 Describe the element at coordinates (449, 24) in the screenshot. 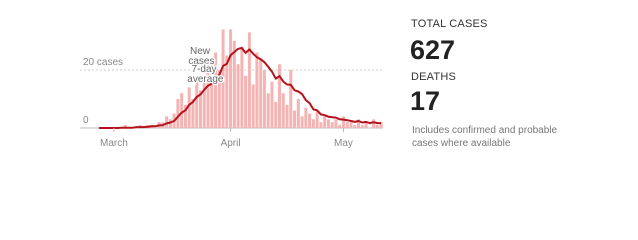

I see `cases-label: TOTAL CASES` at that location.